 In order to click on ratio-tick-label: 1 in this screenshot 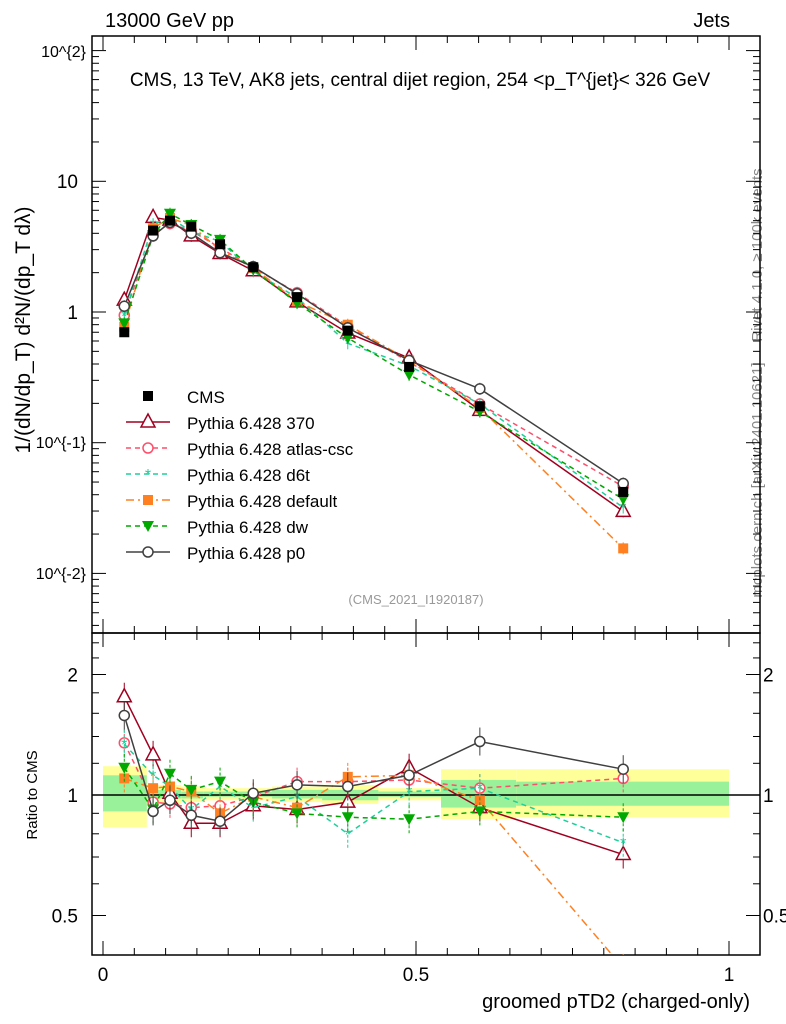, I will do `click(72, 796)`.